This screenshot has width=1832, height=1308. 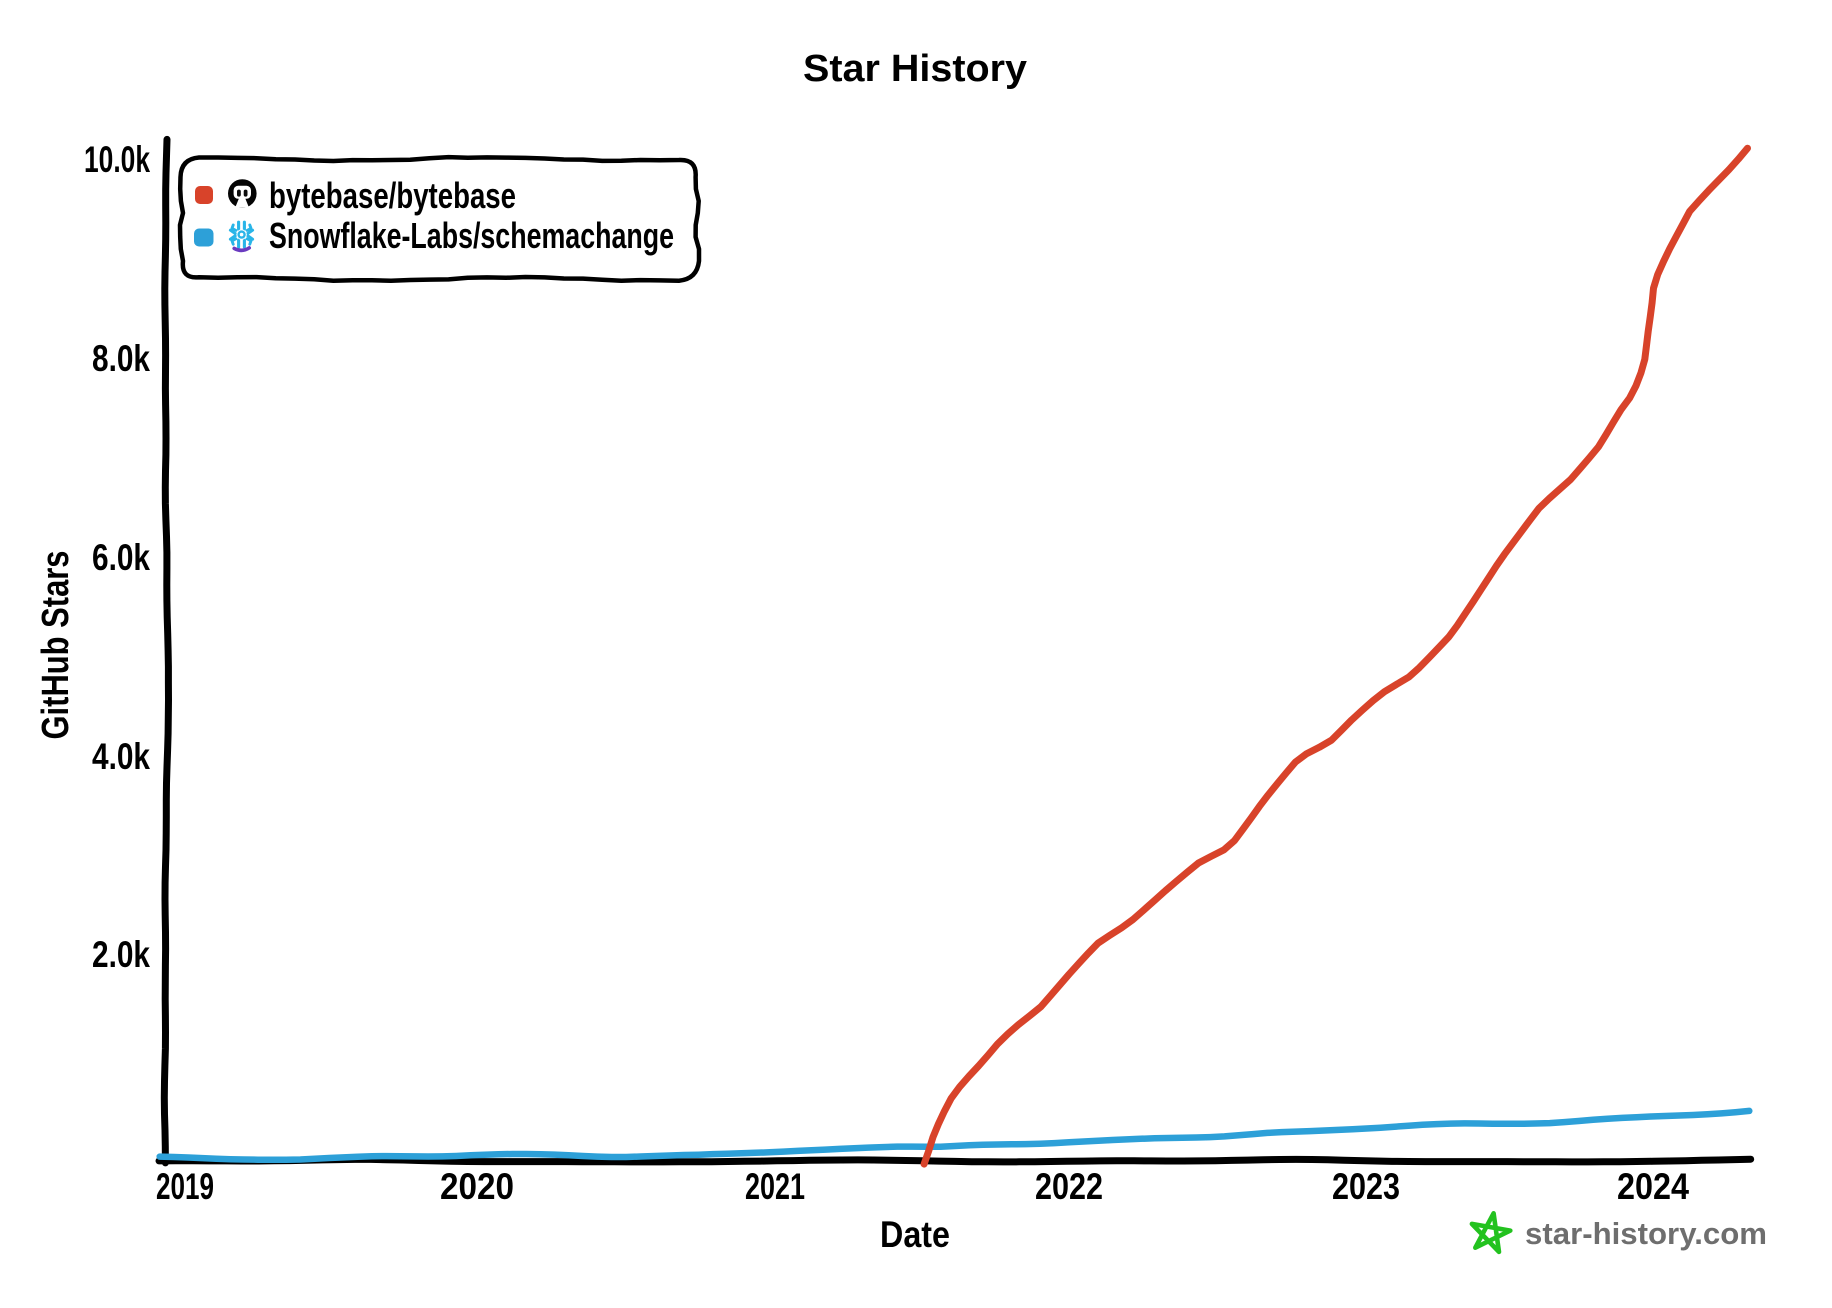 I want to click on svg-text: 6.0k, so click(x=121, y=557).